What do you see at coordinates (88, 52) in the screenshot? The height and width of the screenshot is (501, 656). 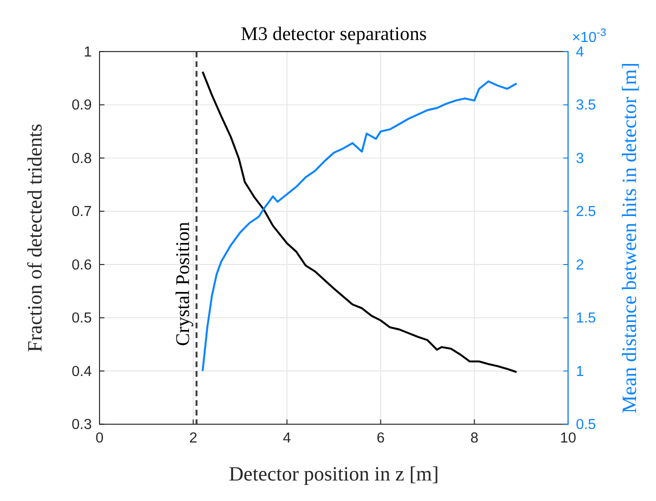 I see `y-tick-label: 1` at bounding box center [88, 52].